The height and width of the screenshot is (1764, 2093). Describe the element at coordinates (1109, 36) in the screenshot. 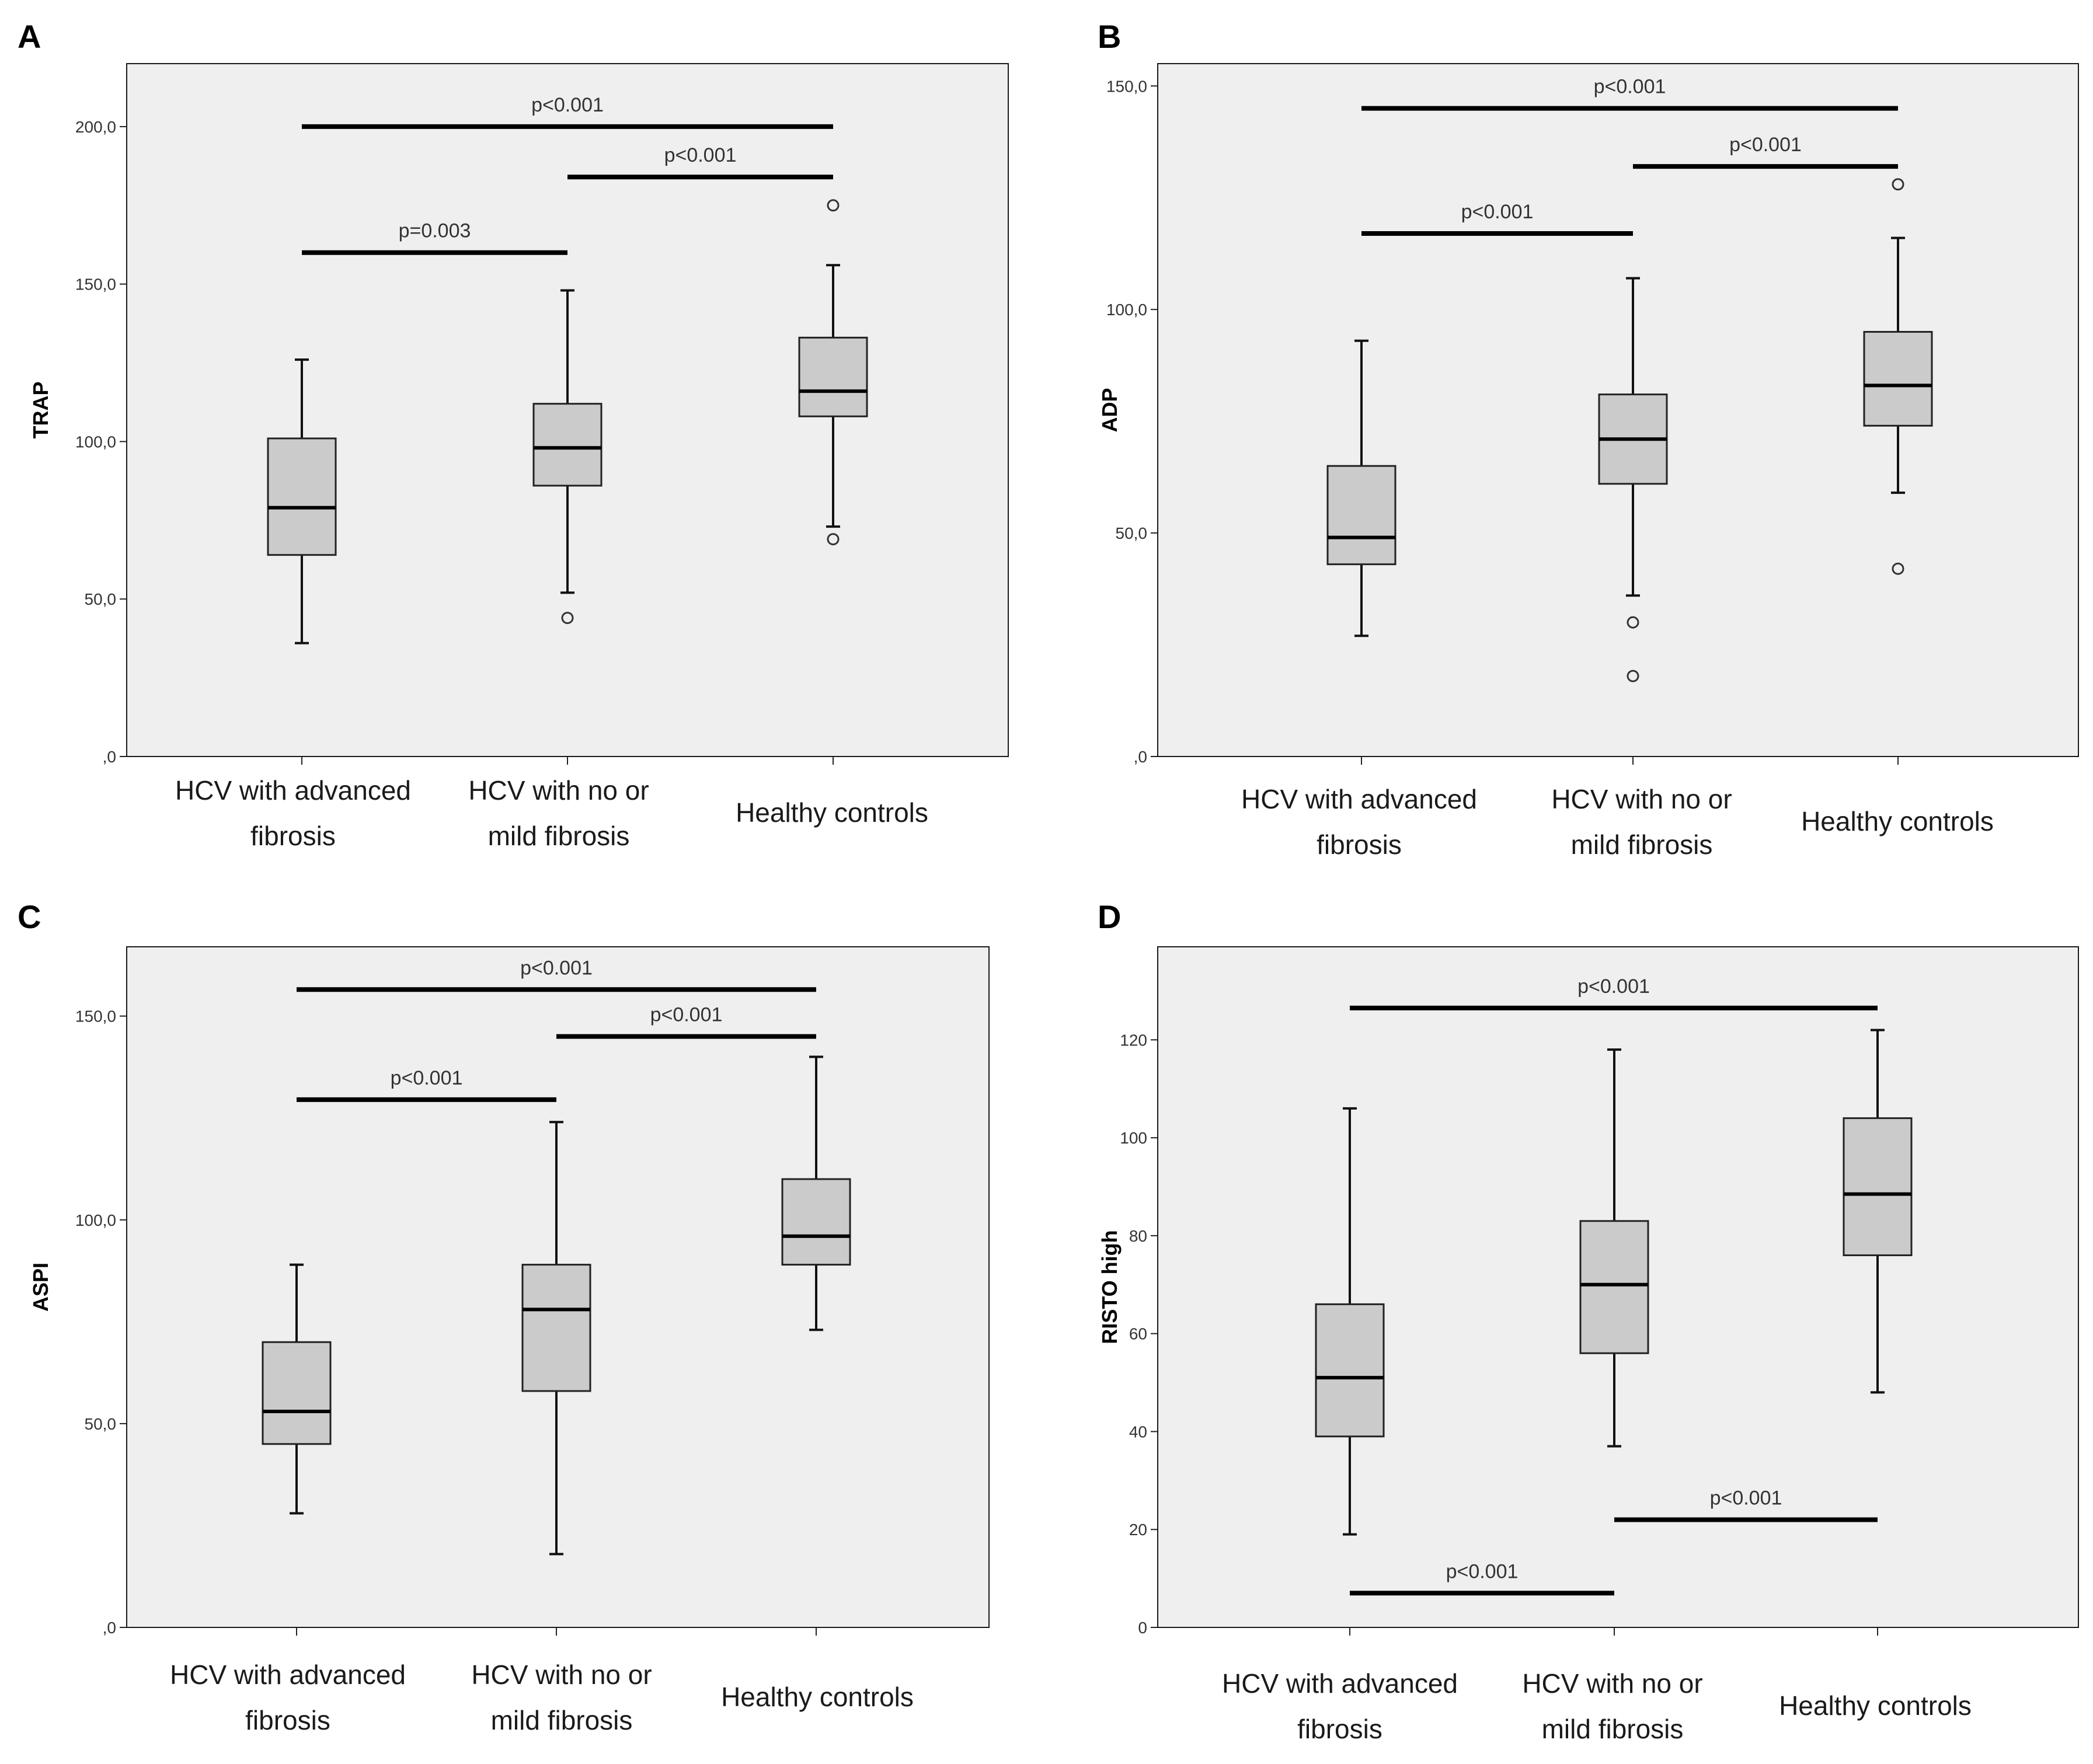

I see `panel-letter: B` at that location.